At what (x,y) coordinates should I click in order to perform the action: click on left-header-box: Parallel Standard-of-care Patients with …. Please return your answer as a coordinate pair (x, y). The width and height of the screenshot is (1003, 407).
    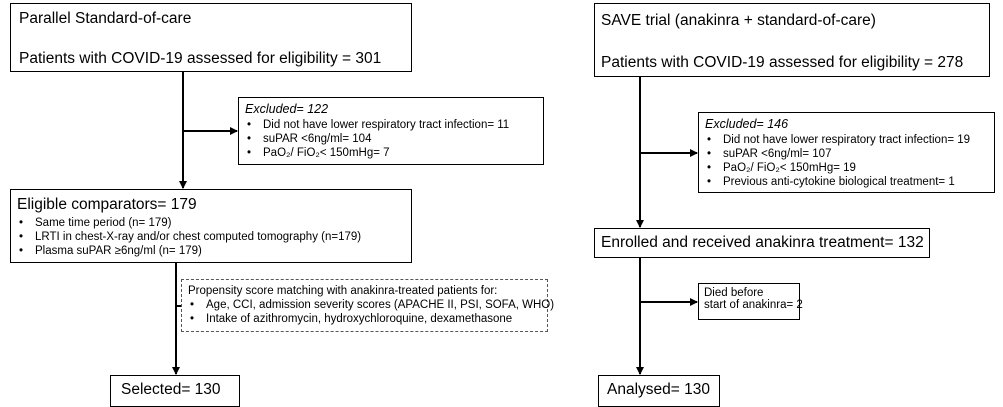
    Looking at the image, I should click on (211, 37).